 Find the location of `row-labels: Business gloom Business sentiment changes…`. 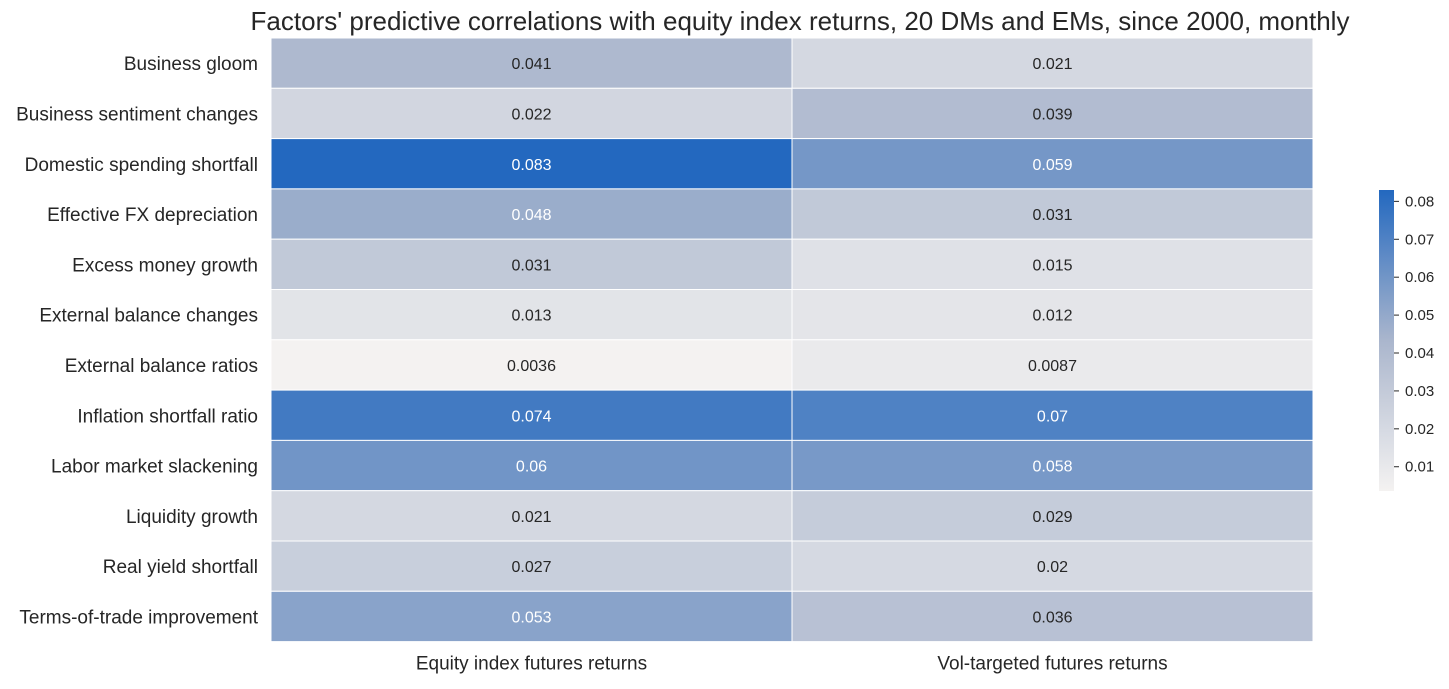

row-labels: Business gloom Business sentiment changes… is located at coordinates (137, 341).